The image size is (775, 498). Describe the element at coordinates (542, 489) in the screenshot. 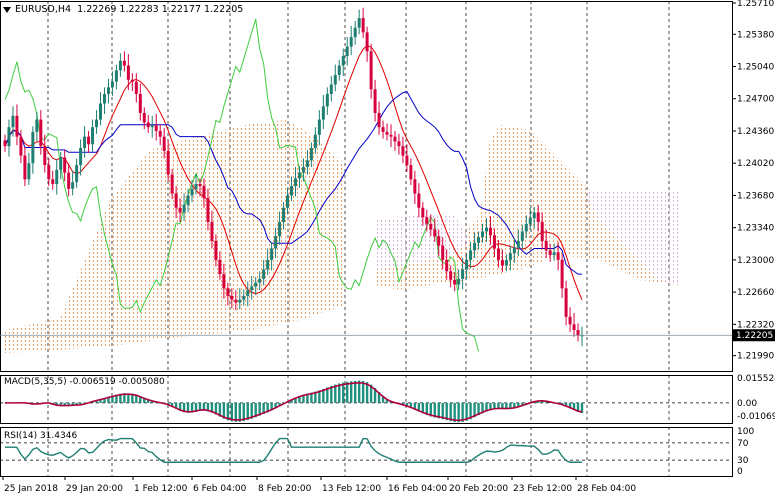

I see `time-tick-label: 23 Feb 12:00` at that location.